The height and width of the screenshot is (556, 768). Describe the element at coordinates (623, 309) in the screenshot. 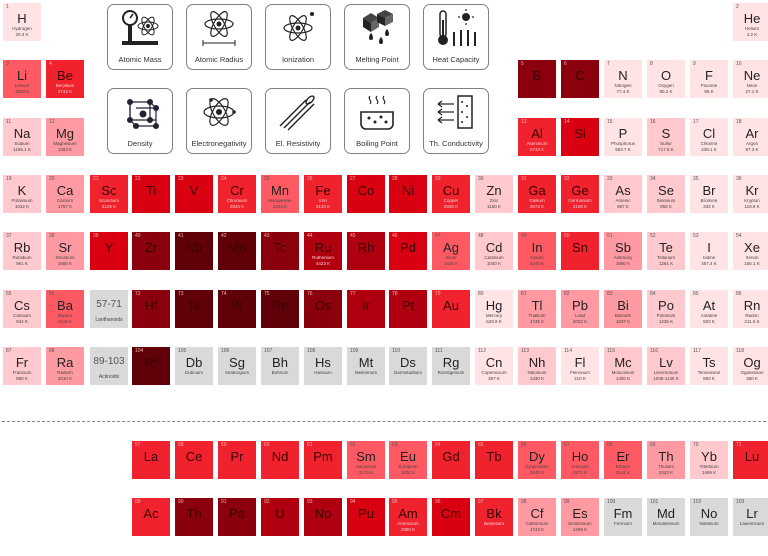

I see `element-bi-83: 83 Bi Bismuth 1837 K` at that location.